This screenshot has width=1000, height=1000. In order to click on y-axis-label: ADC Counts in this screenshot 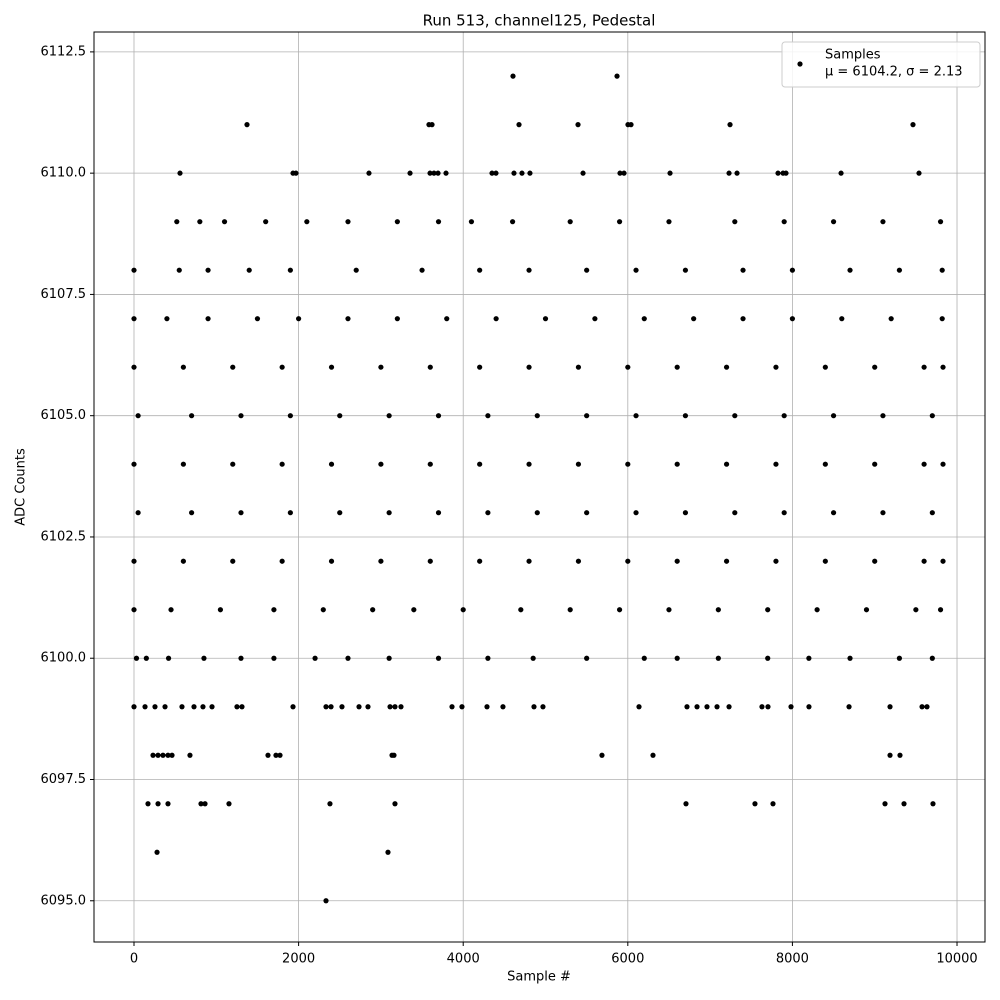, I will do `click(21, 487)`.